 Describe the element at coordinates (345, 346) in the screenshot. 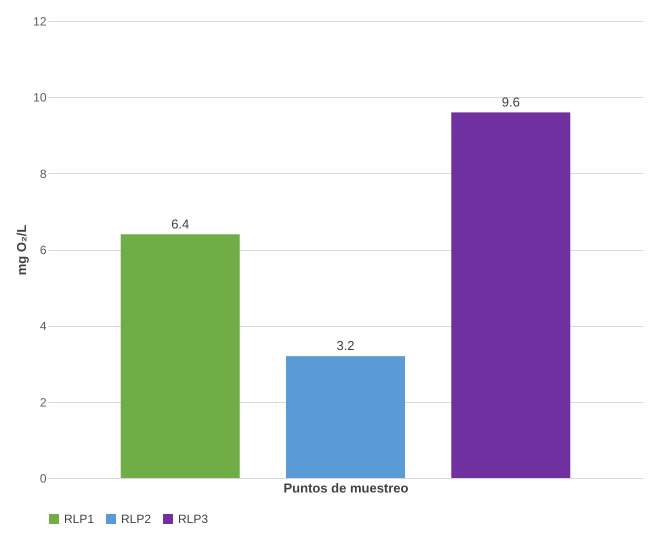

I see `data-label: 3.2` at that location.